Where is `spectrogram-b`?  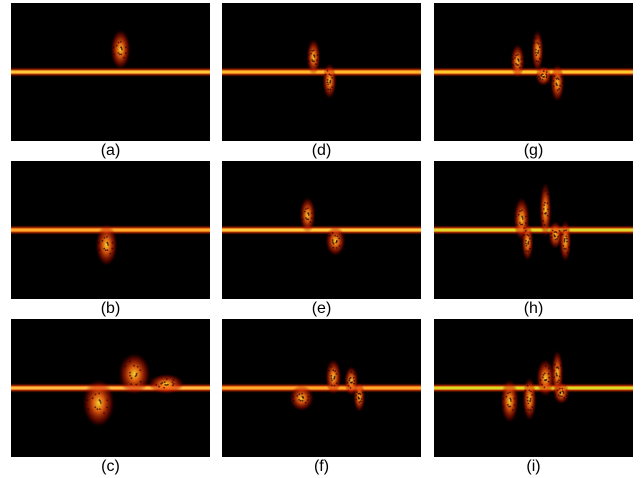
spectrogram-b is located at coordinates (110, 245).